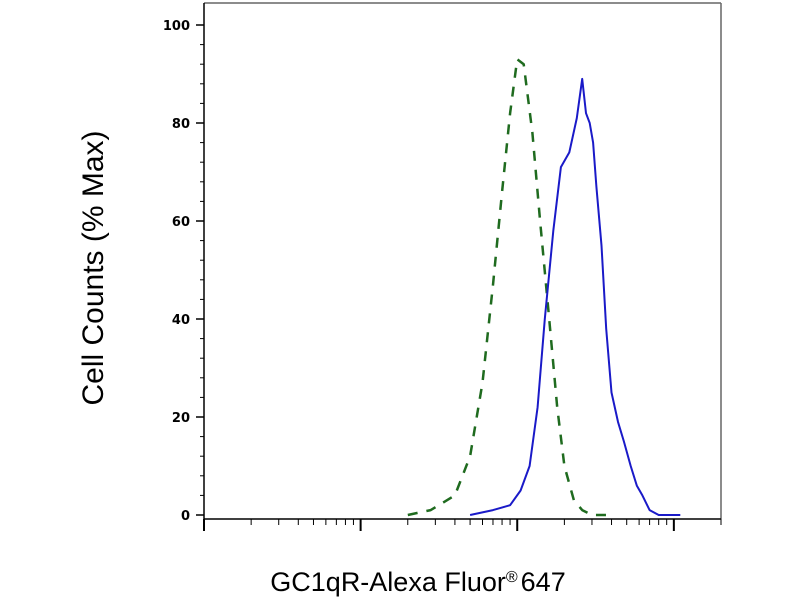 The width and height of the screenshot is (800, 600). What do you see at coordinates (176, 26) in the screenshot?
I see `y-tick-label: 100` at bounding box center [176, 26].